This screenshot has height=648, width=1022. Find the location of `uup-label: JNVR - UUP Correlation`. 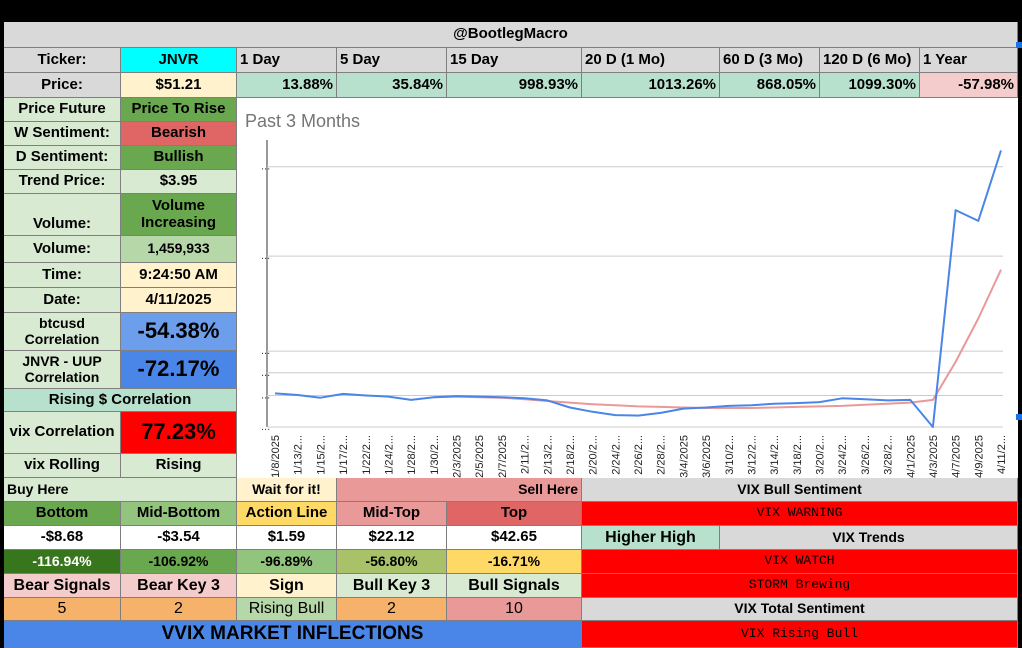

uup-label: JNVR - UUP Correlation is located at coordinates (62, 370).